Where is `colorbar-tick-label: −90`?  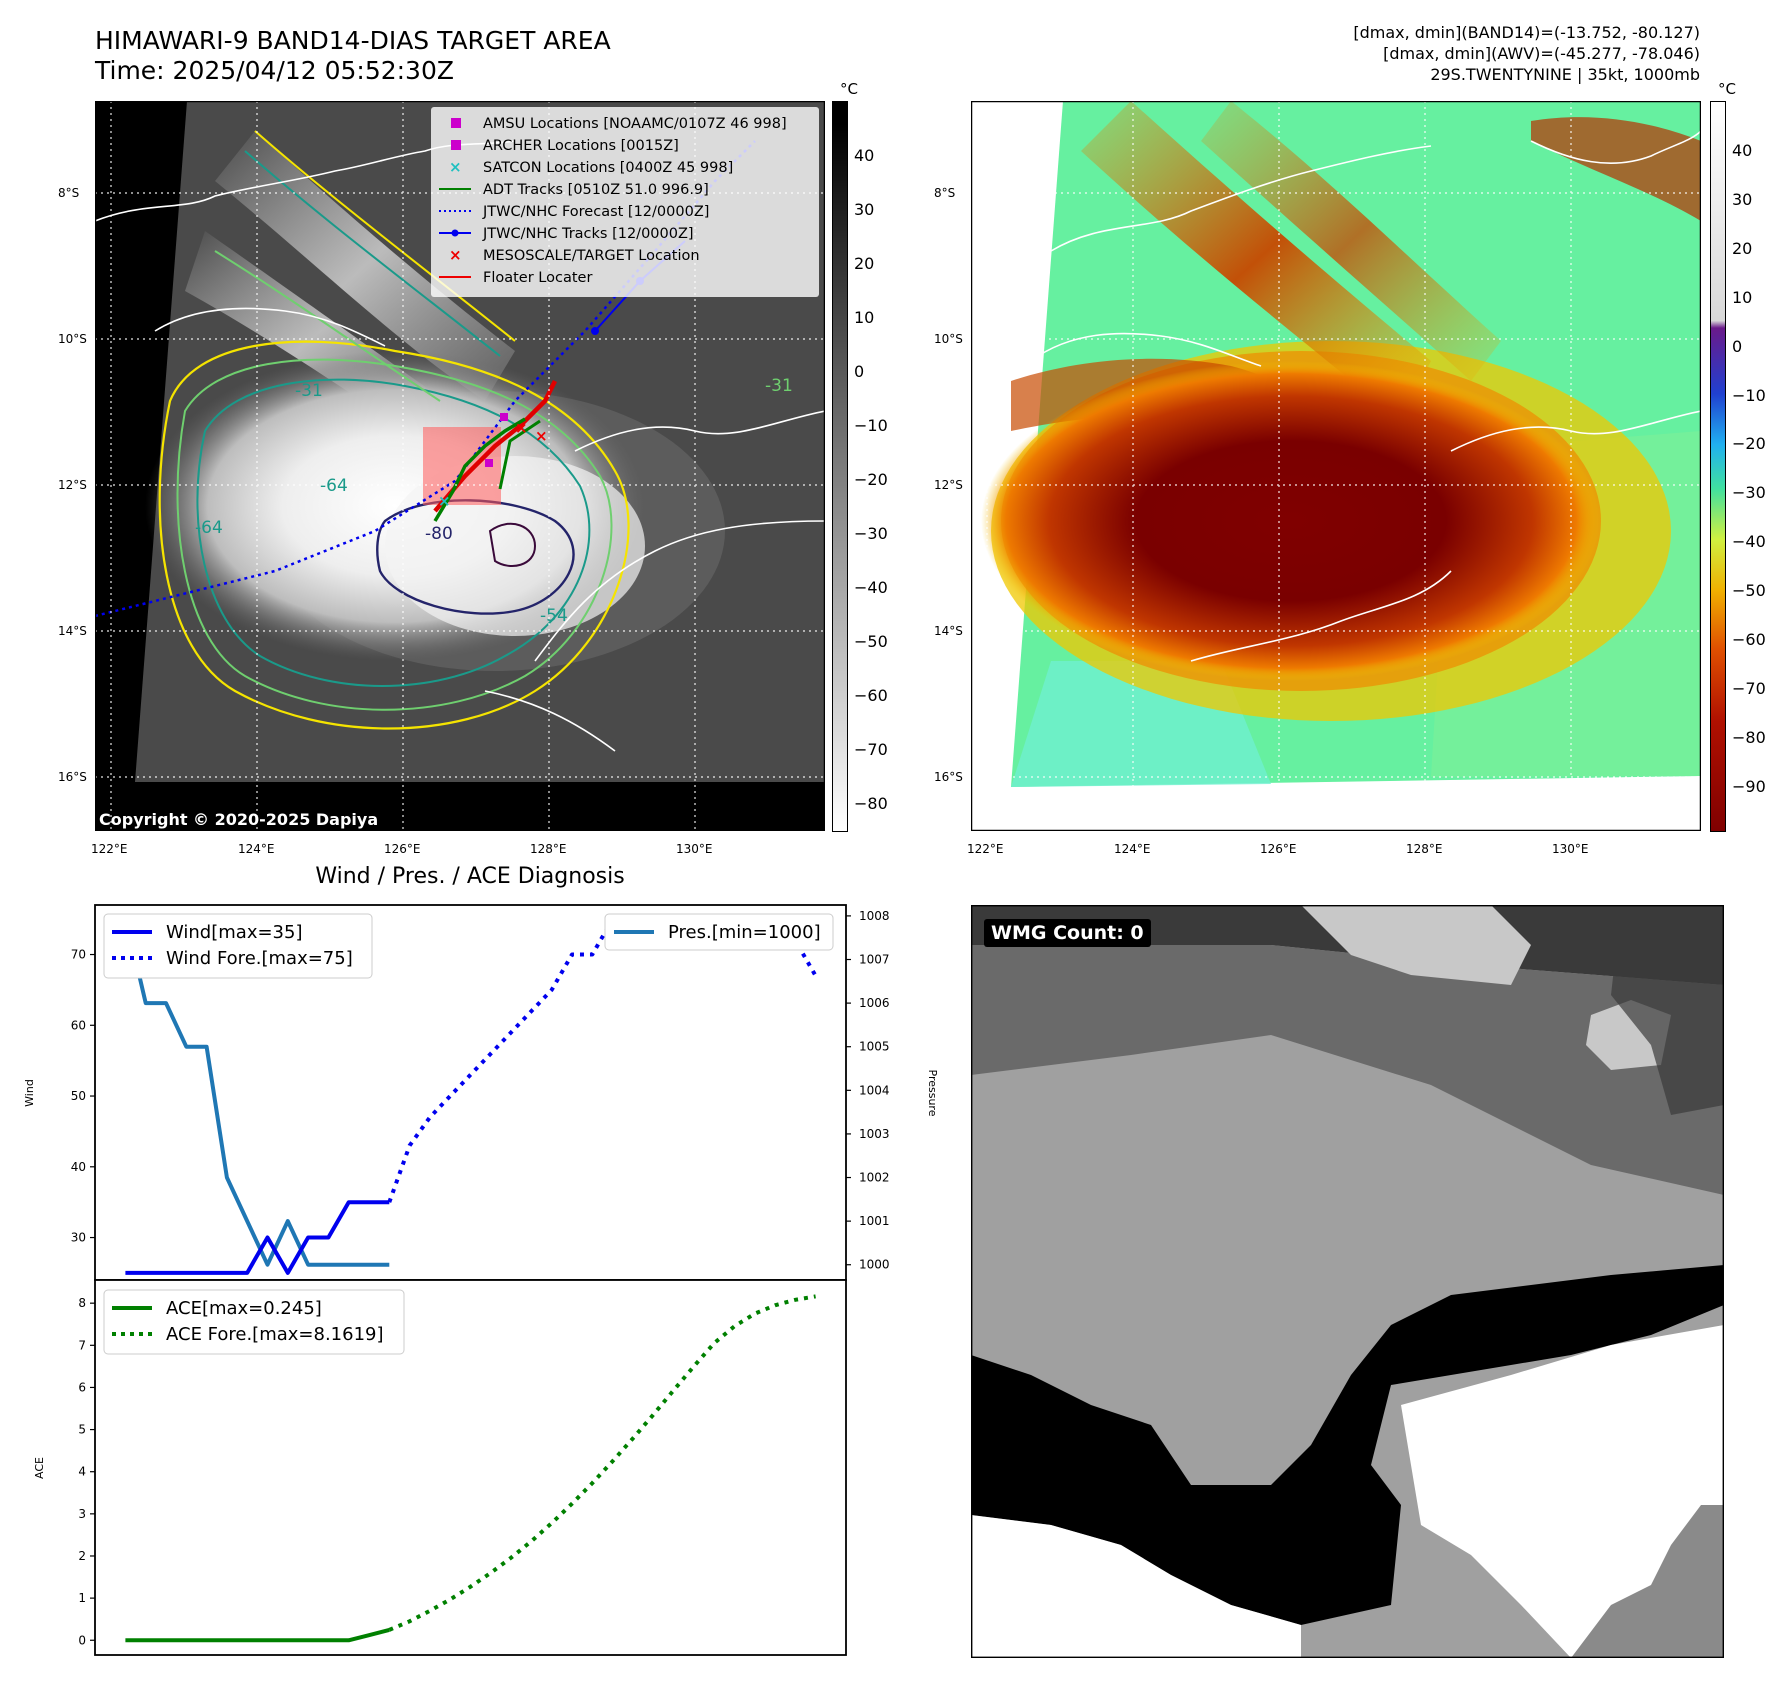 colorbar-tick-label: −90 is located at coordinates (1749, 786).